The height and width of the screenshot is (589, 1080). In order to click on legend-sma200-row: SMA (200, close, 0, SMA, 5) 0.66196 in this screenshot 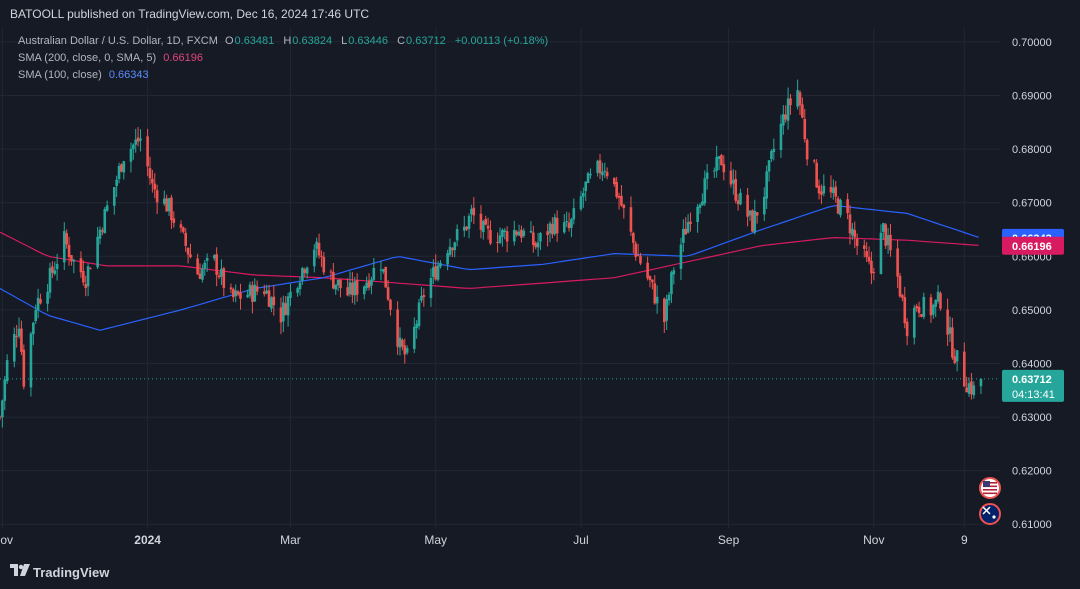, I will do `click(110, 58)`.